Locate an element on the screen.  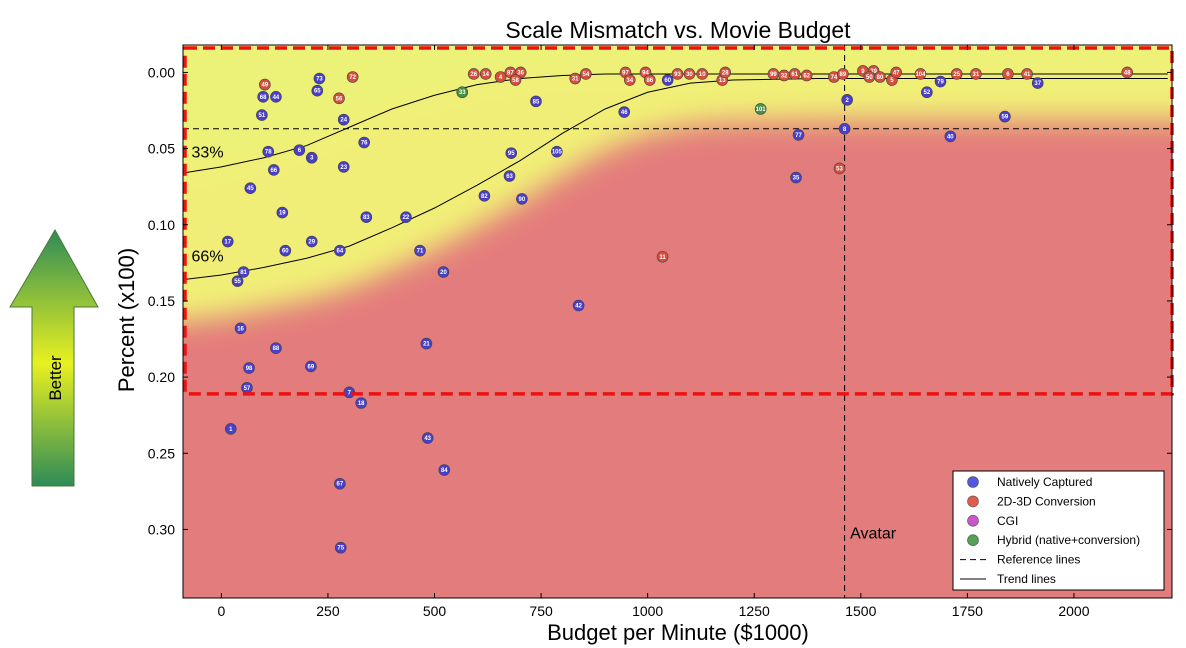
data-point-6: 6 is located at coordinates (1008, 74).